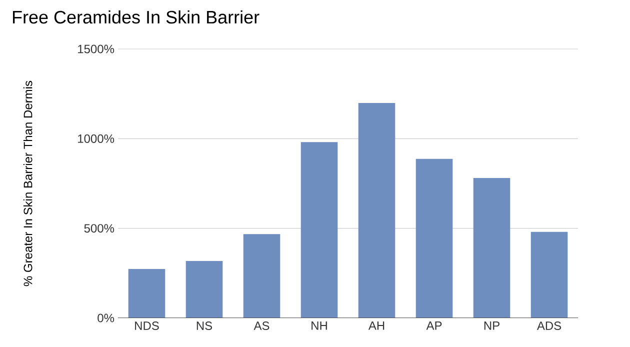 Image resolution: width=630 pixels, height=347 pixels. Describe the element at coordinates (106, 318) in the screenshot. I see `y-tick-label: 0%` at that location.